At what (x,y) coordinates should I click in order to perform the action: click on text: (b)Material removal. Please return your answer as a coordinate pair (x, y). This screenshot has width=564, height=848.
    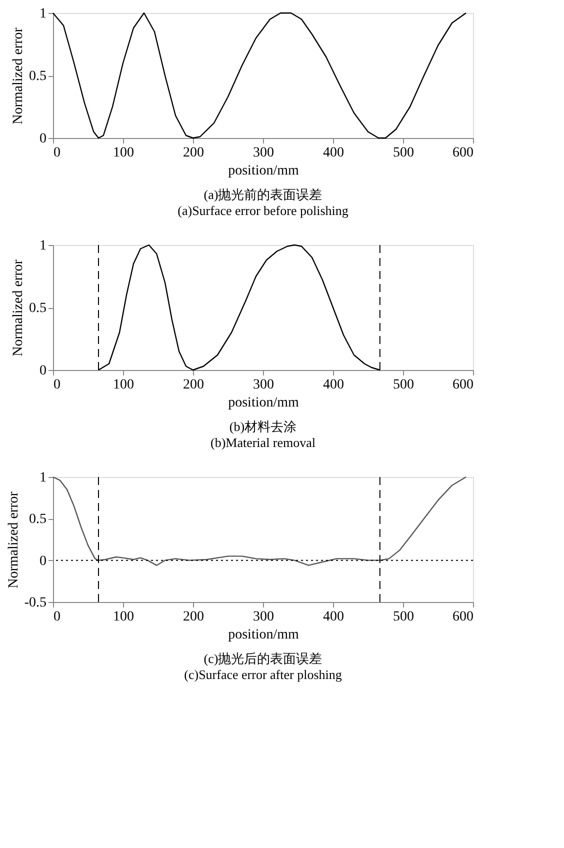
    Looking at the image, I should click on (263, 442).